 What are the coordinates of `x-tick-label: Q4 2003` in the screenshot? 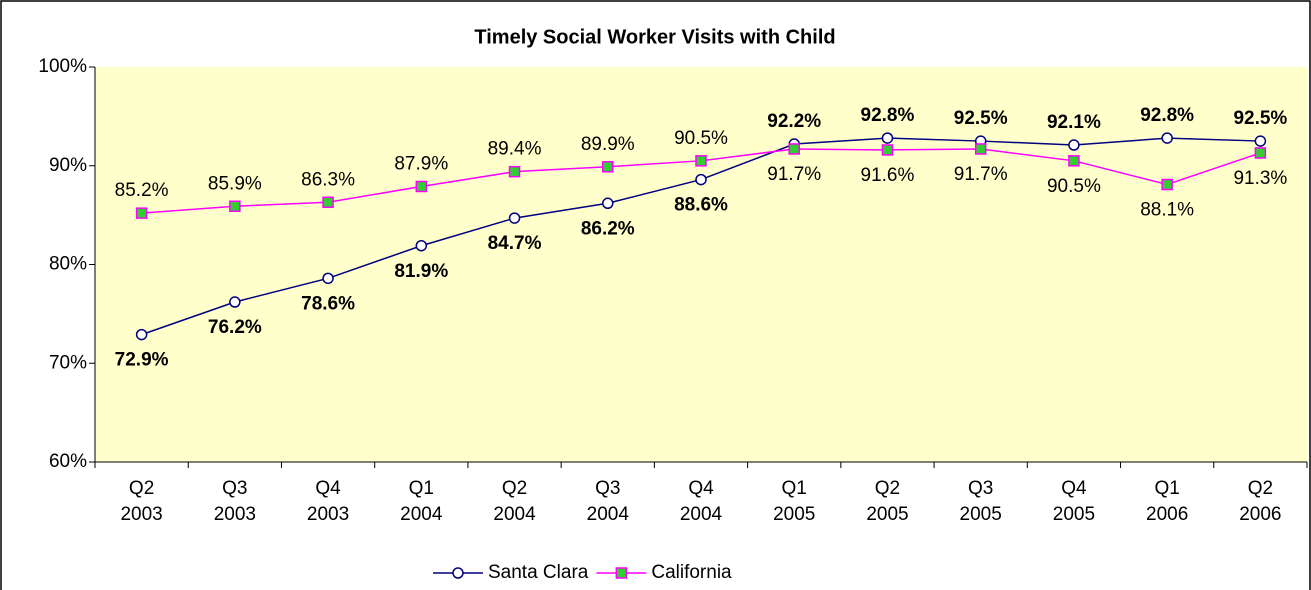 It's located at (328, 501).